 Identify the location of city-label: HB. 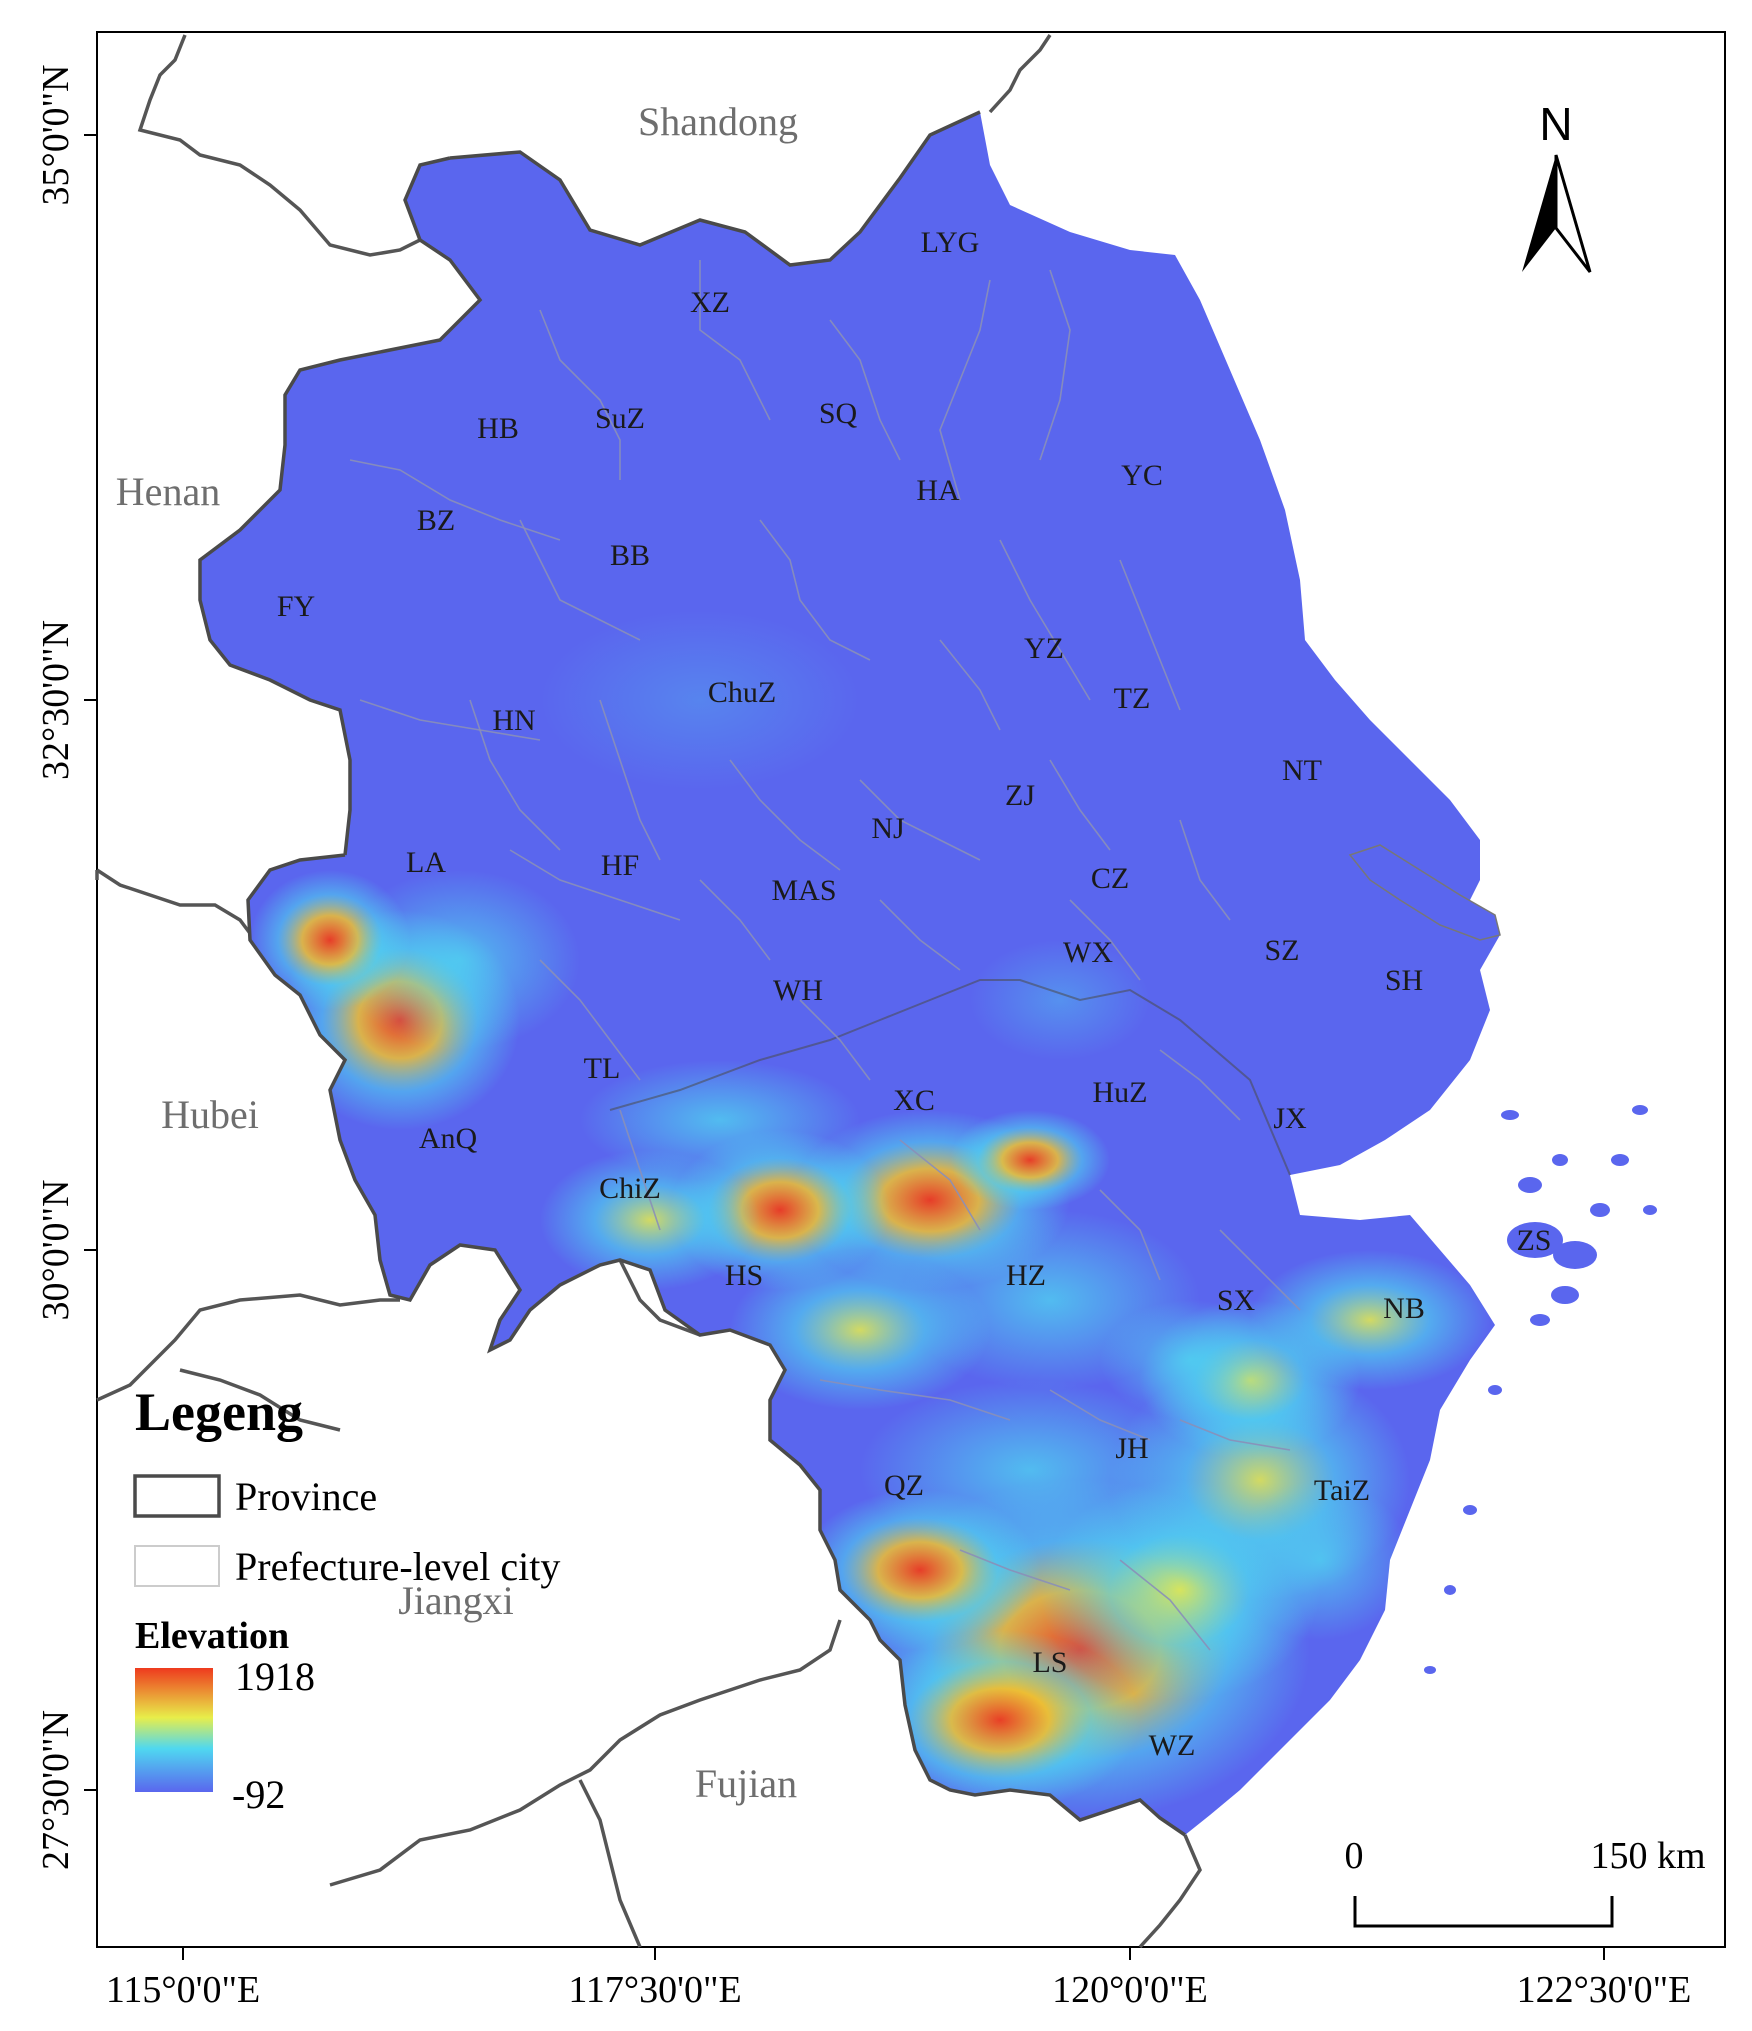
(498, 428).